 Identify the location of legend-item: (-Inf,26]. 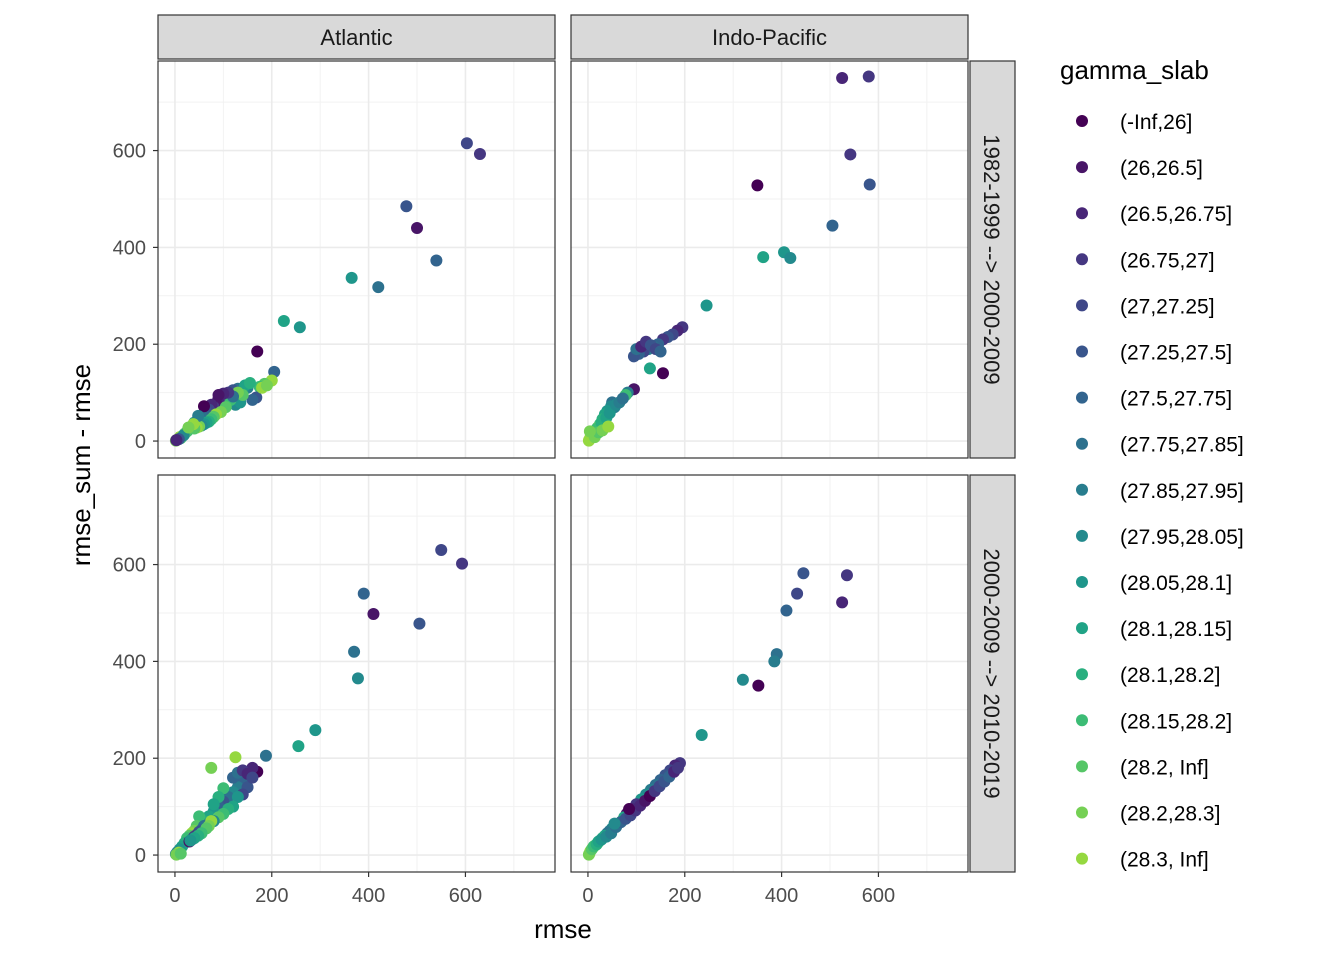
(1134, 122).